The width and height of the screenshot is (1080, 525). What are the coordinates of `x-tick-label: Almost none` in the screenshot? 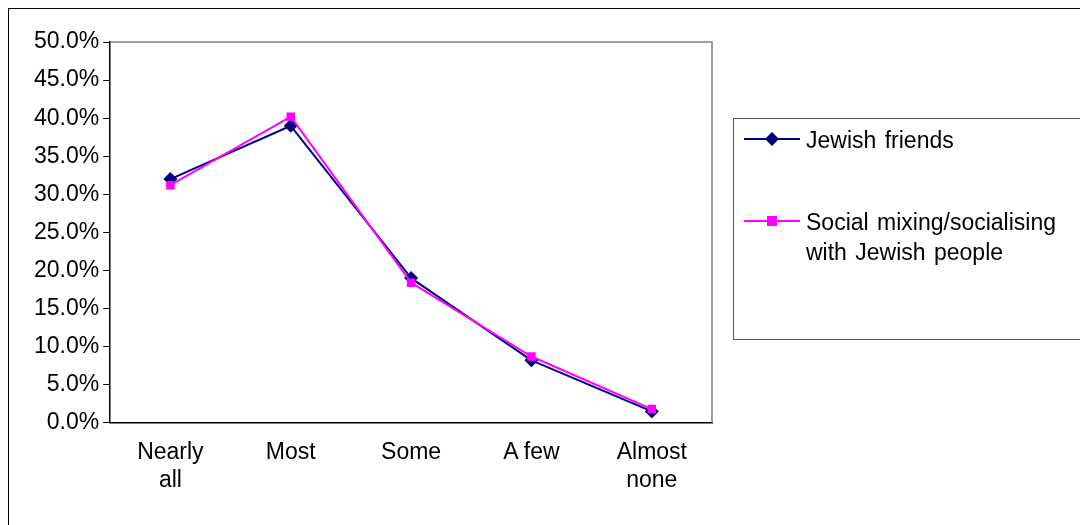 It's located at (652, 464).